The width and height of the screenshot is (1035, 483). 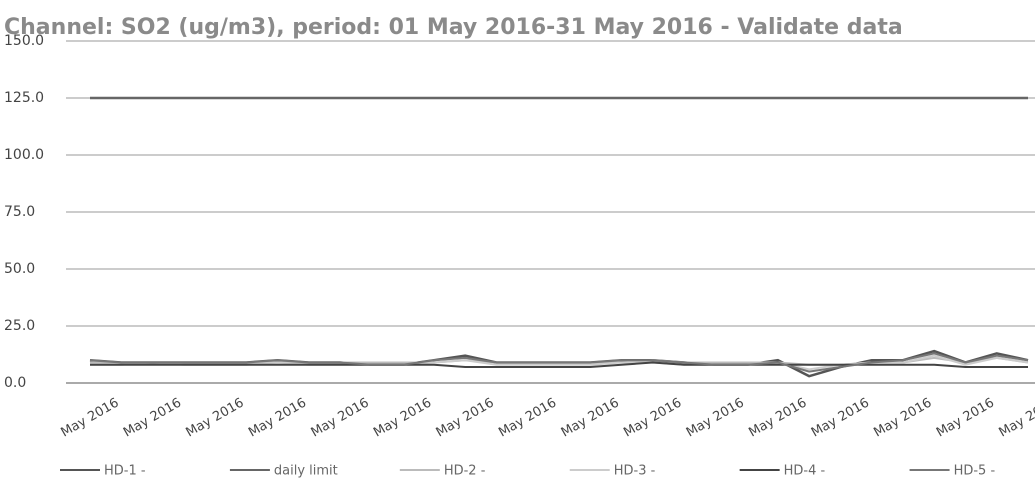 What do you see at coordinates (24, 41) in the screenshot?
I see `y-tick-label: 150.0` at bounding box center [24, 41].